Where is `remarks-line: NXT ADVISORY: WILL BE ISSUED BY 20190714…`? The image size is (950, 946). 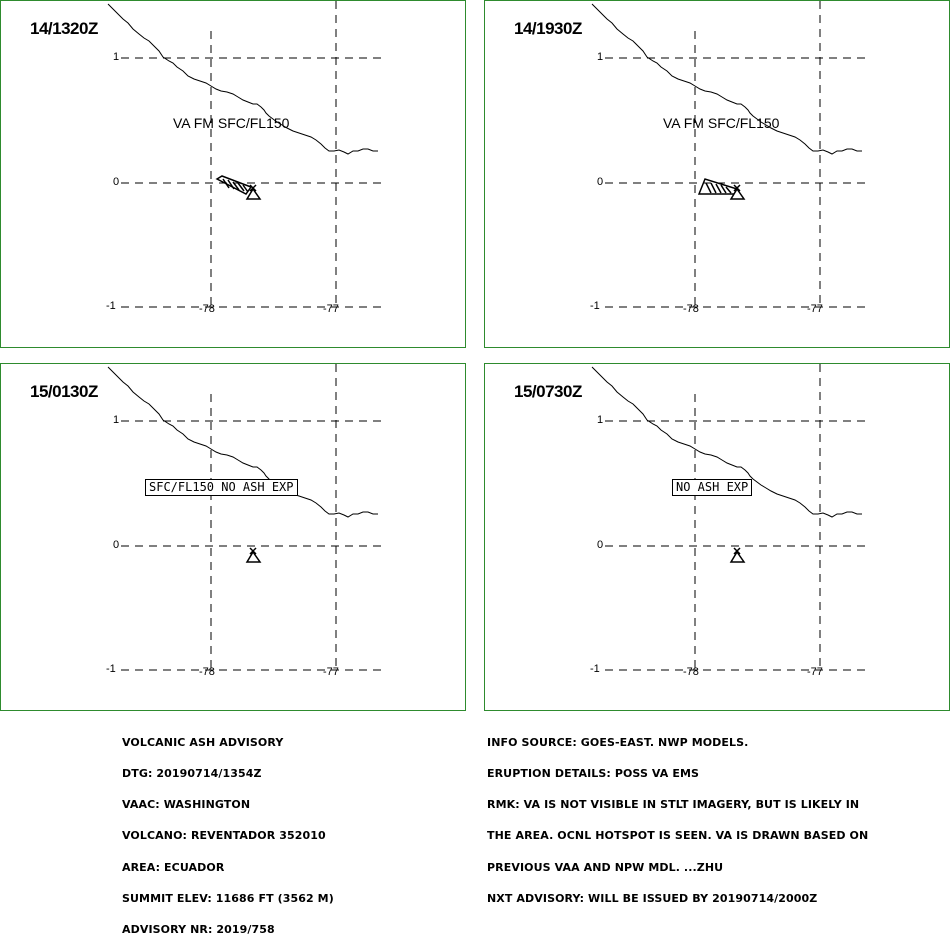 remarks-line: NXT ADVISORY: WILL BE ISSUED BY 20190714… is located at coordinates (652, 898).